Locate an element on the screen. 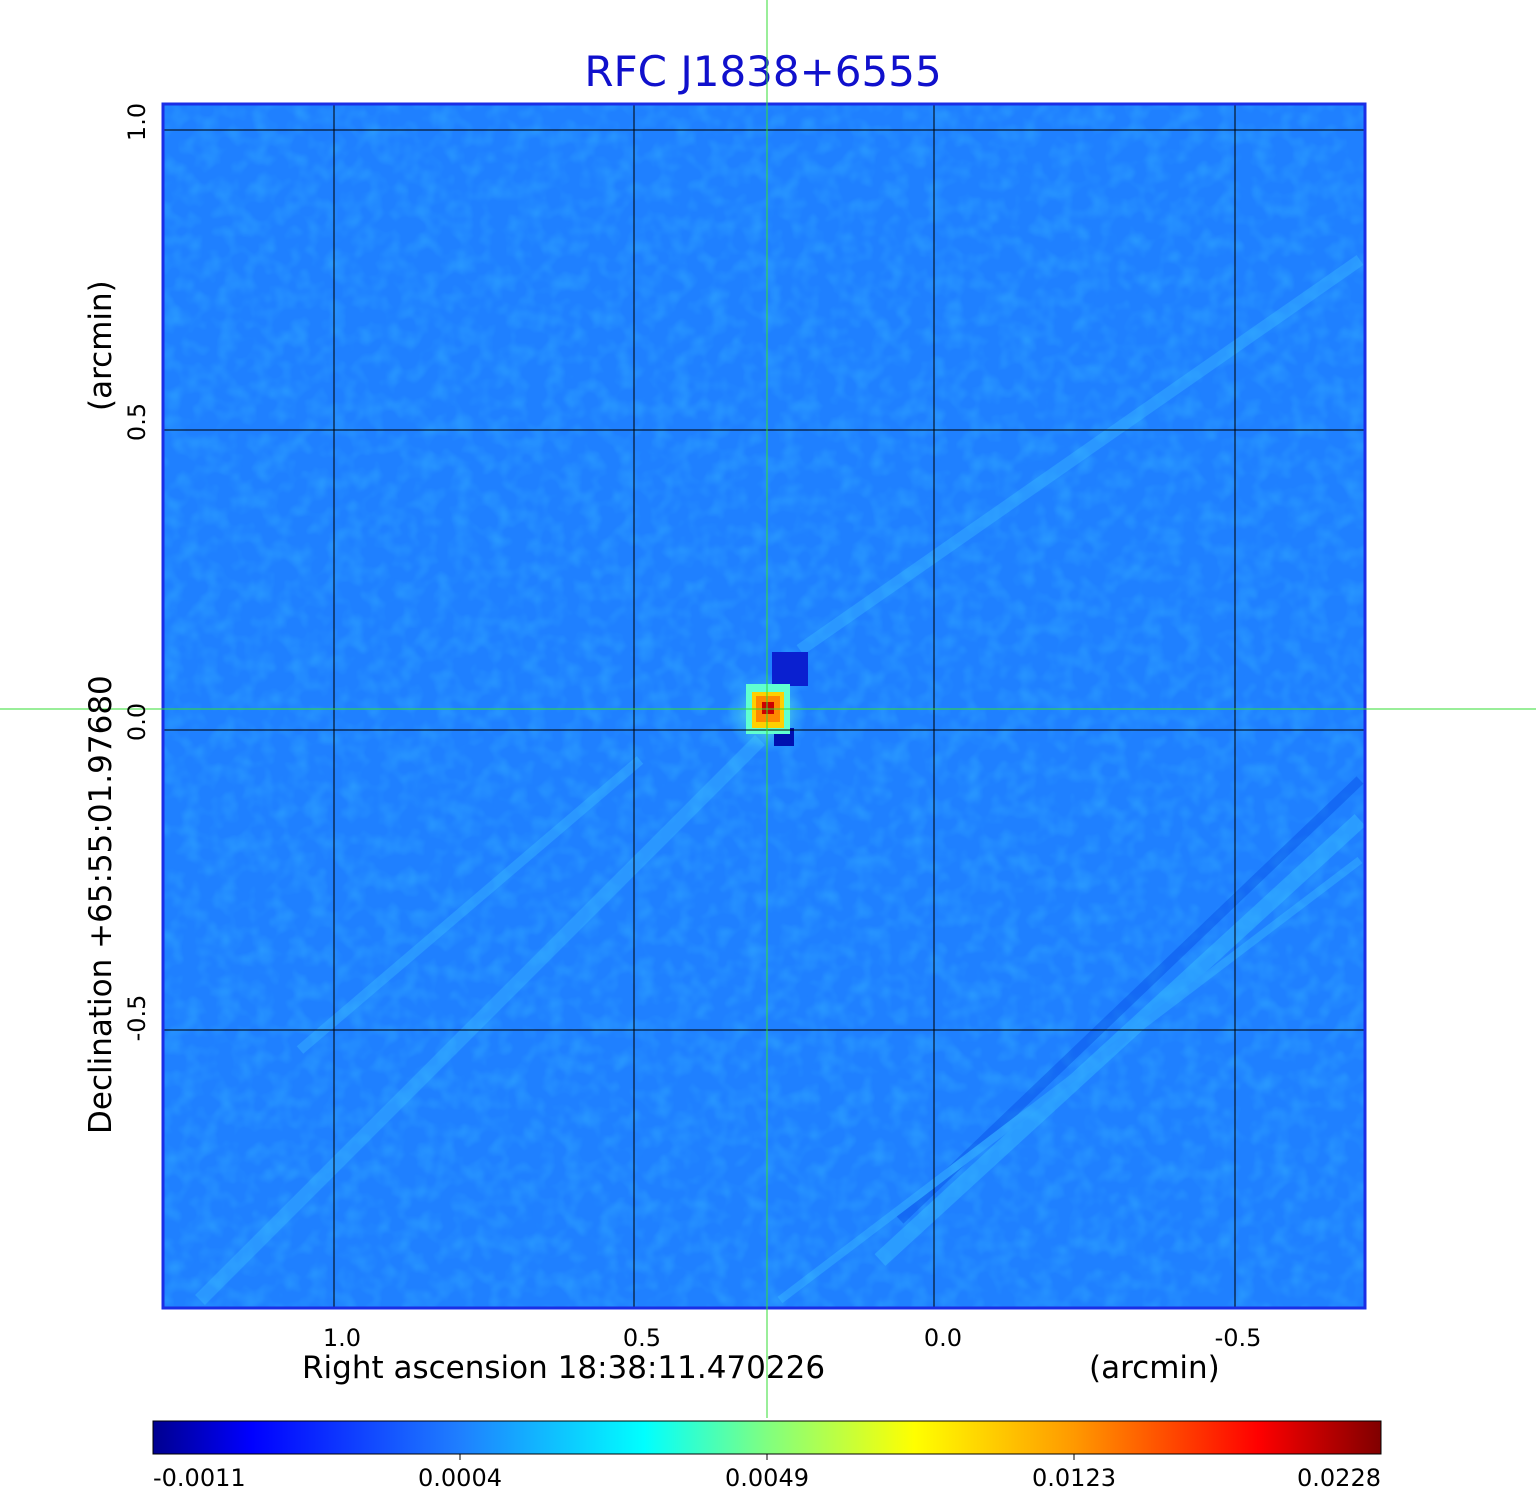 This screenshot has width=1536, height=1511. x-tick-label: 0.5 is located at coordinates (642, 1338).